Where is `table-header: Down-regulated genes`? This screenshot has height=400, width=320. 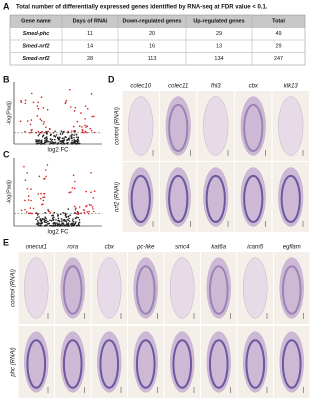
table-header: Down-regulated genes is located at coordinates (152, 22).